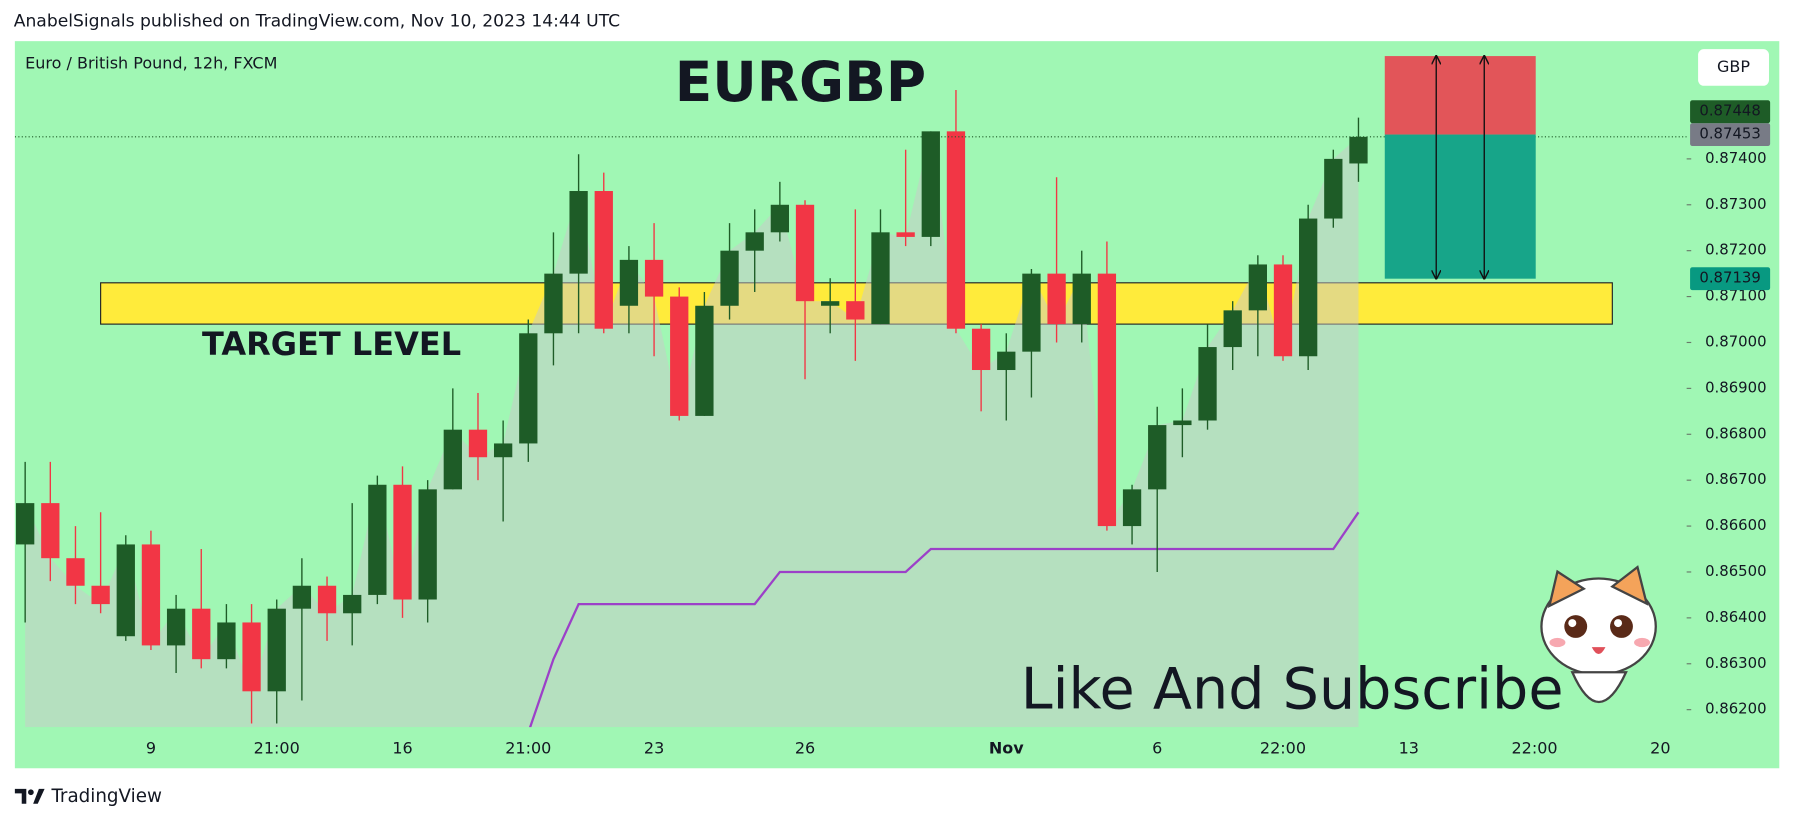 This screenshot has height=822, width=1793. Describe the element at coordinates (1460, 206) in the screenshot. I see `target-zone-box` at that location.